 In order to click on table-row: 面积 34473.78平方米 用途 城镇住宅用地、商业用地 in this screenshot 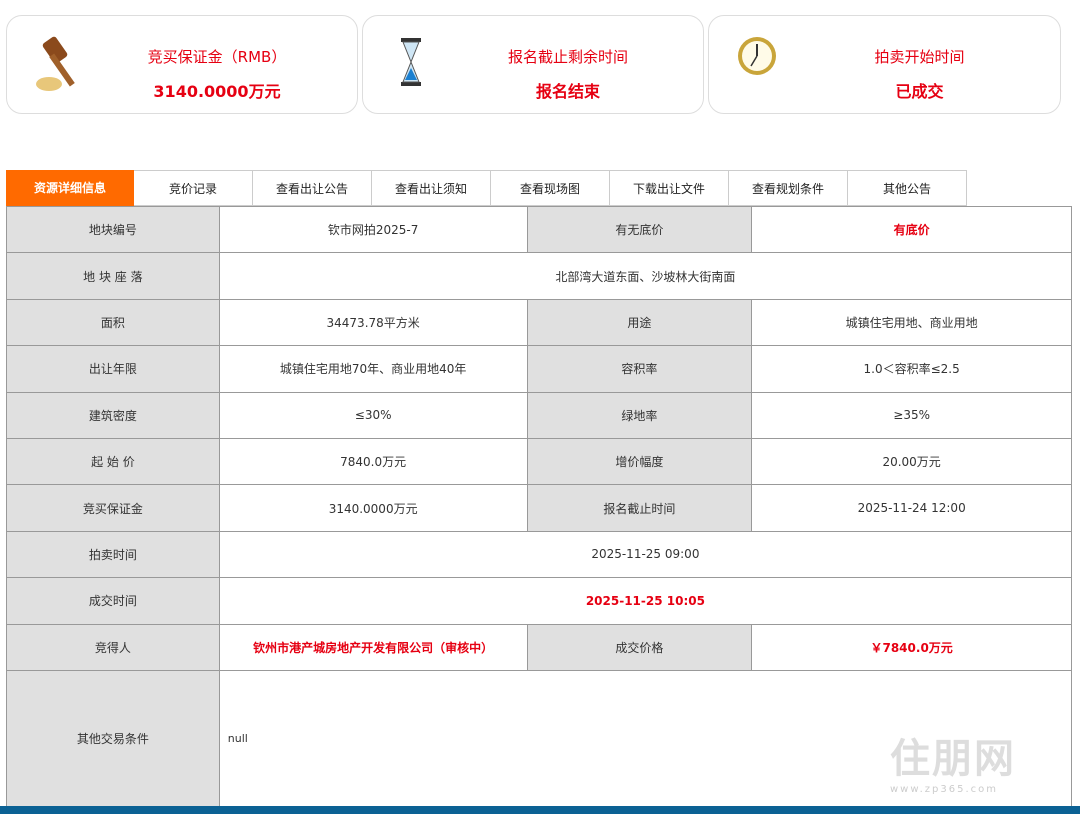, I will do `click(539, 322)`.